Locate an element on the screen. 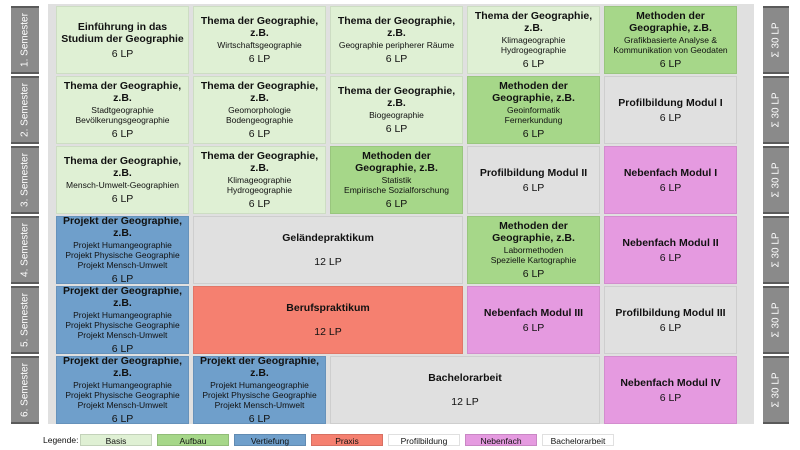  semester-label: 3. Semester is located at coordinates (25, 180).